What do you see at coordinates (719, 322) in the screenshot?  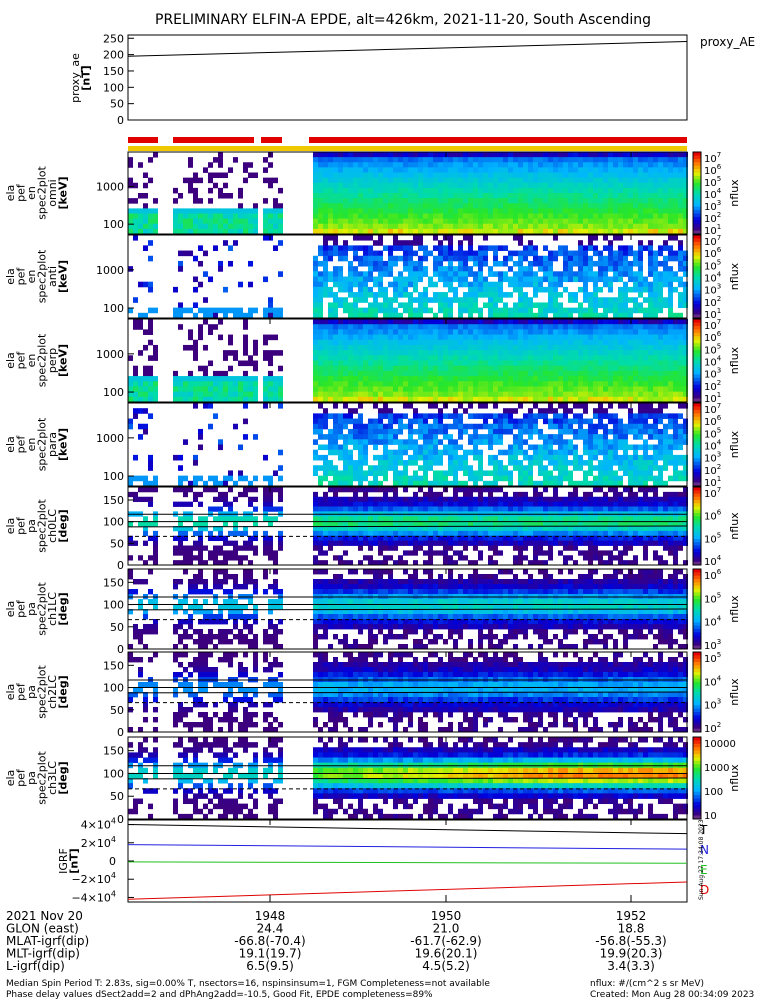 I see `colorbar-tick-exp: 7` at bounding box center [719, 322].